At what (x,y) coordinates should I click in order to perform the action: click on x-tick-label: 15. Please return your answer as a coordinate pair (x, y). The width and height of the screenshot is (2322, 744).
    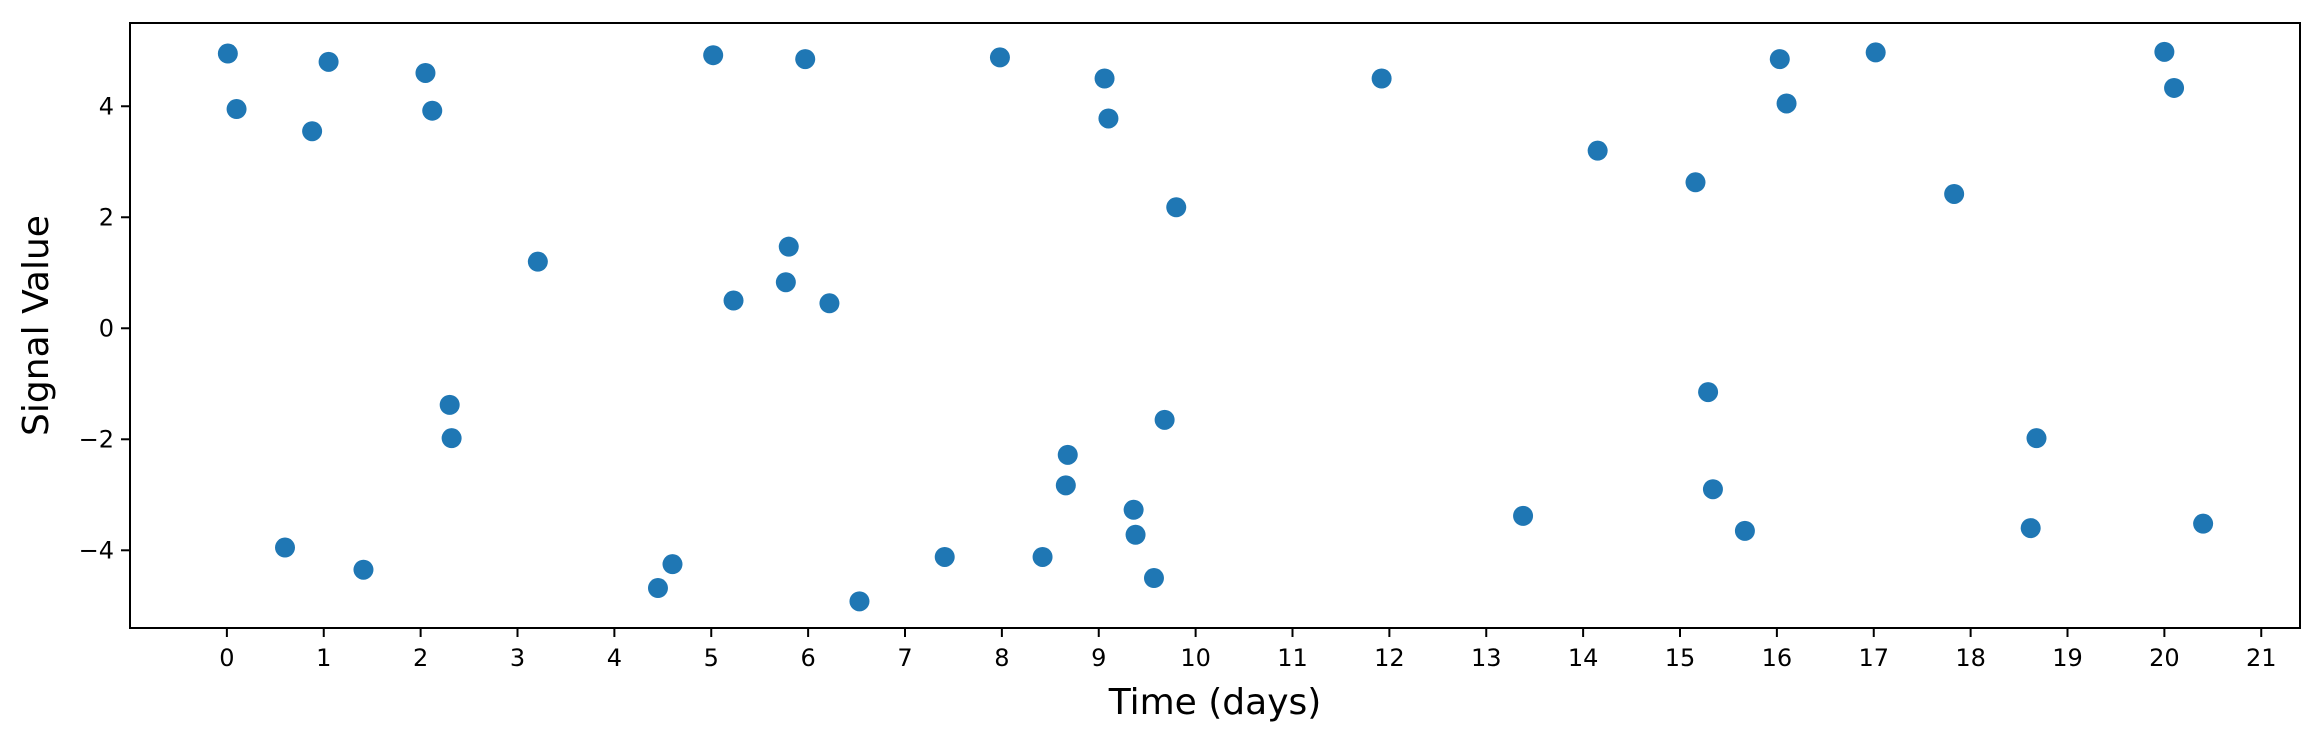
    Looking at the image, I should click on (1680, 658).